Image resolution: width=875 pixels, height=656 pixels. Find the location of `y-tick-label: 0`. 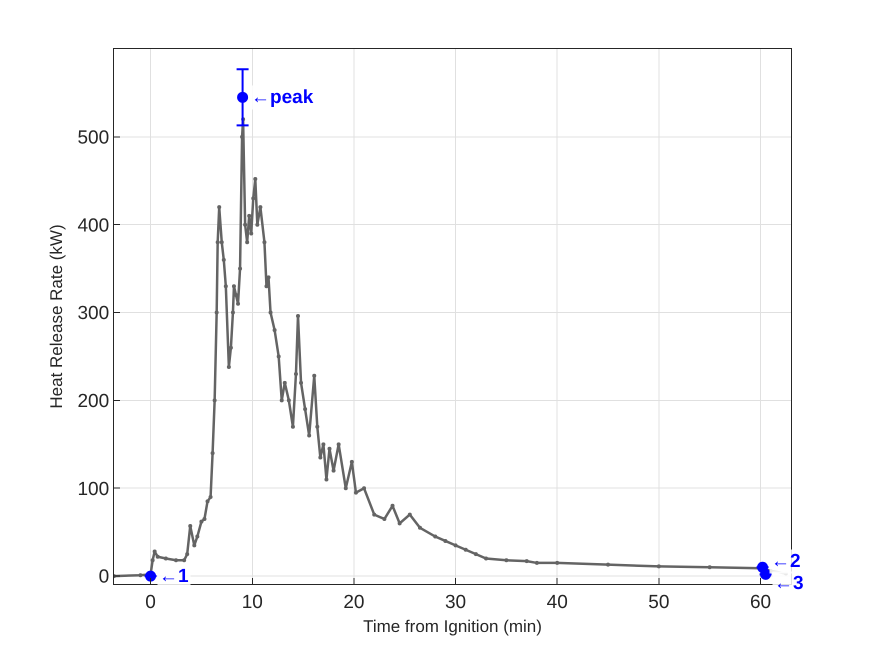

y-tick-label: 0 is located at coordinates (104, 577).